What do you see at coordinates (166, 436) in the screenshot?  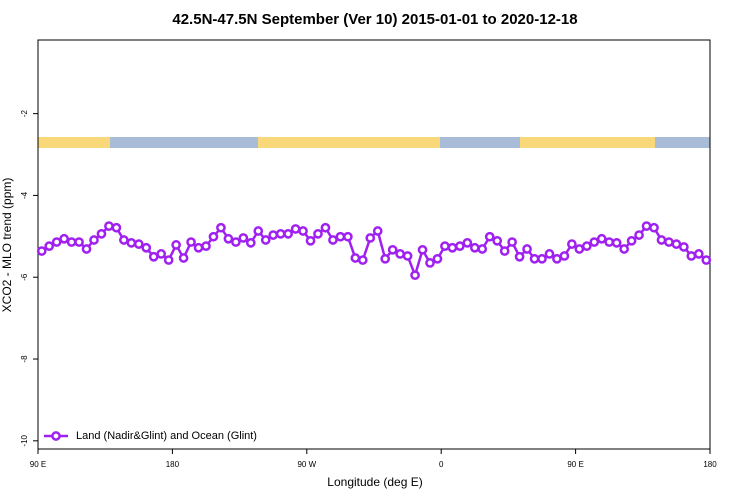 I see `legend-label: Land (Nadir&Glint) and Ocean (Glint)` at bounding box center [166, 436].